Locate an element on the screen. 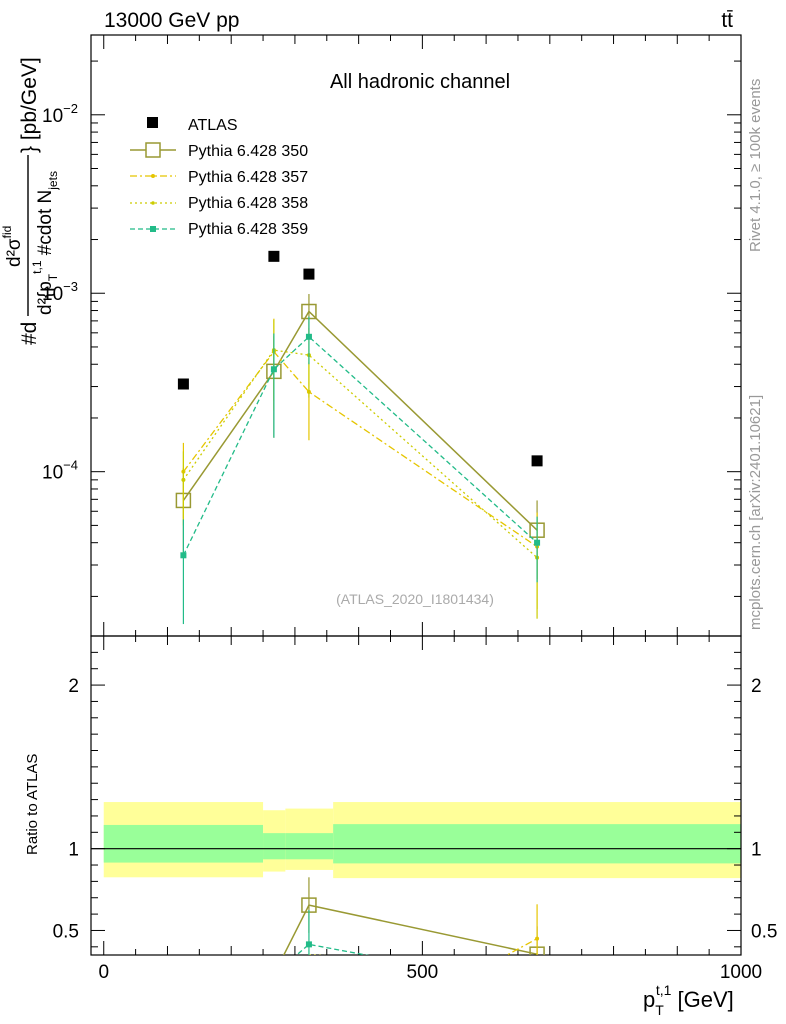 The image size is (786, 1024). y-label-prefix: #d is located at coordinates (29, 333).